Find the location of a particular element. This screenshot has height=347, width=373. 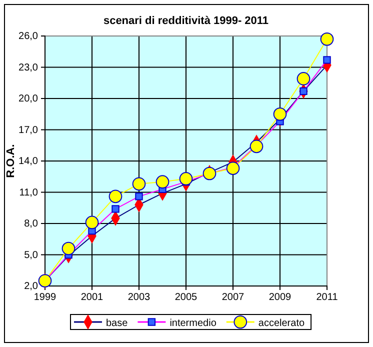

y-axis-title: R.O.A. is located at coordinates (11, 161).